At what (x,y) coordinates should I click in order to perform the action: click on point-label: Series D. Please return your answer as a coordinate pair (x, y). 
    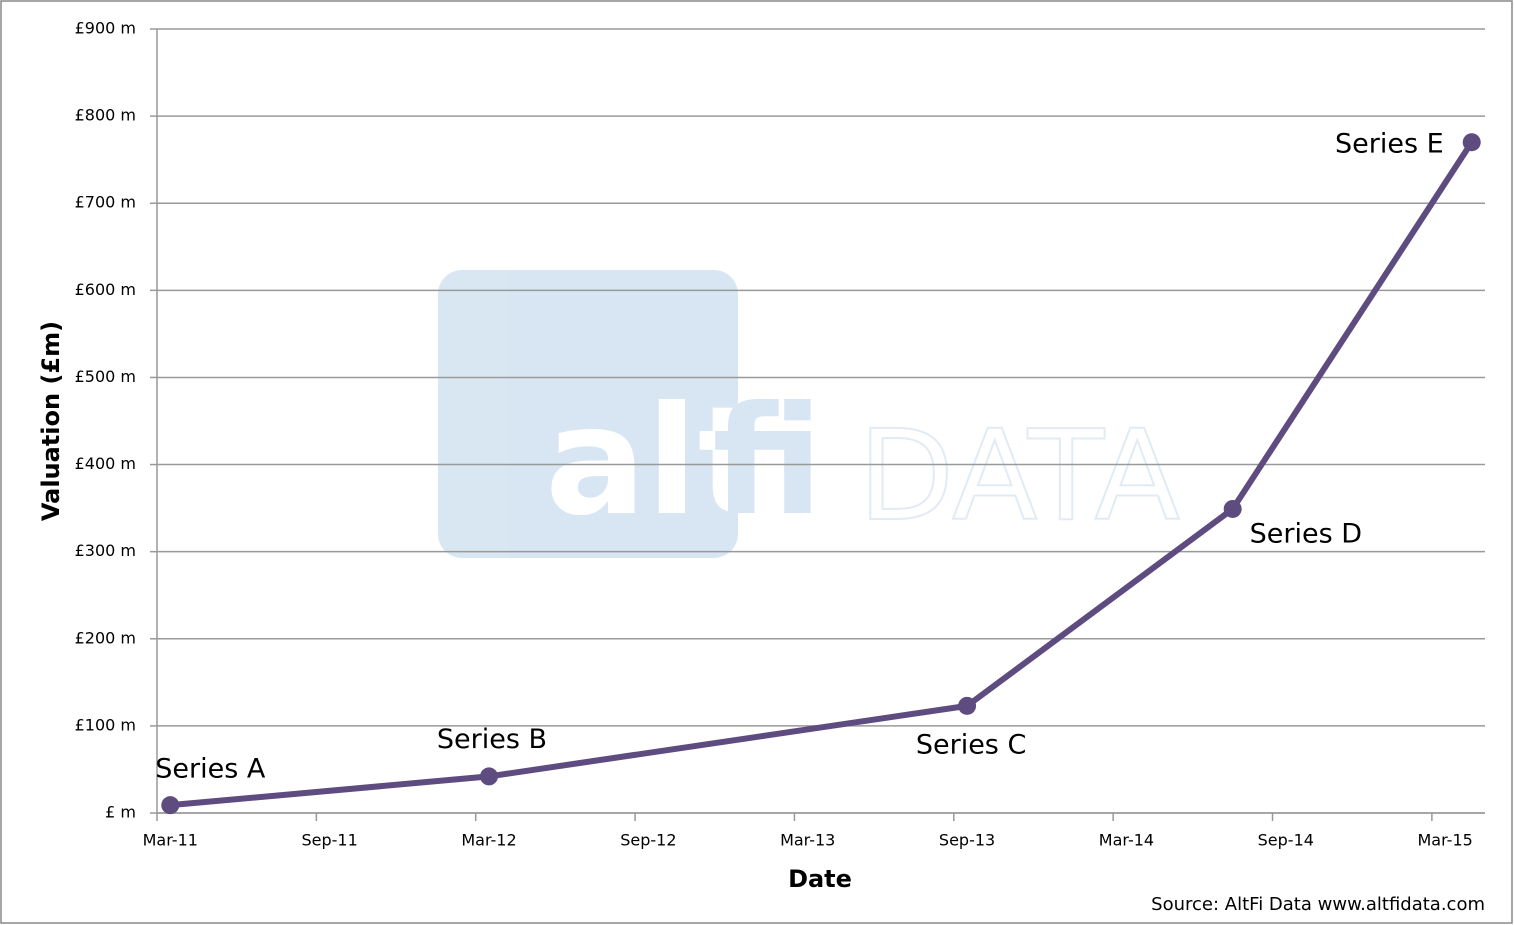
    Looking at the image, I should click on (1306, 533).